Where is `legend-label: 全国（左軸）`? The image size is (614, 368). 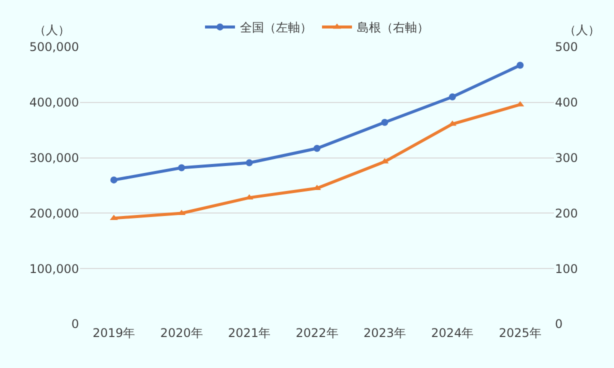 legend-label: 全国（左軸） is located at coordinates (276, 27).